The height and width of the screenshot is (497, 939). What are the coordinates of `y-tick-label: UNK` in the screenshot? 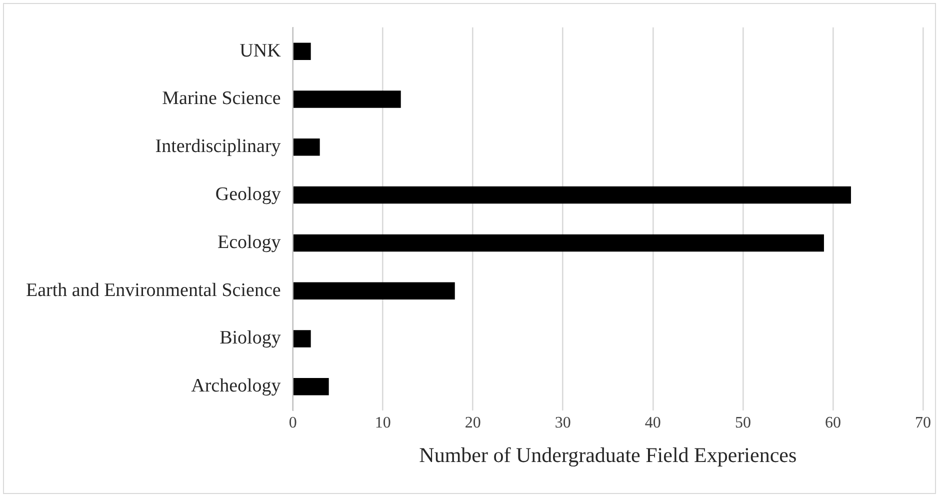 It's located at (261, 51).